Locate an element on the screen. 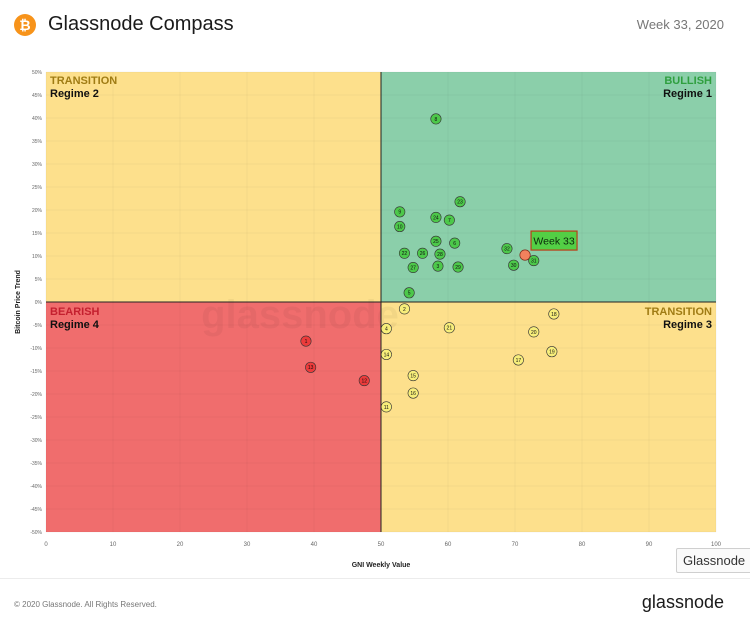 Image resolution: width=750 pixels, height=624 pixels. x-axis-title: GNI Weekly Value is located at coordinates (381, 565).